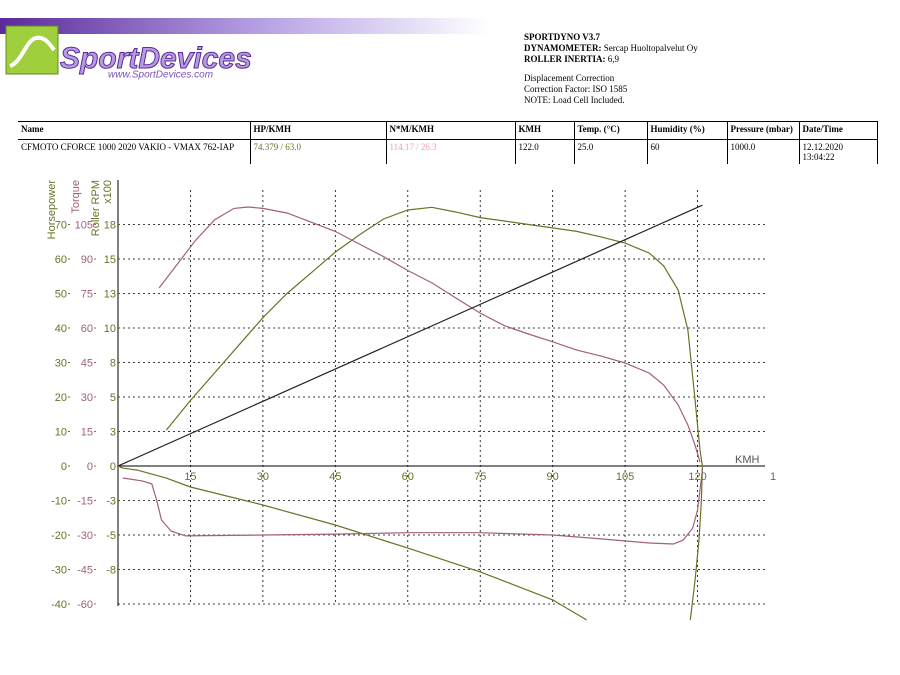 This screenshot has width=900, height=675. I want to click on y-axis-label: Roller RPM, so click(96, 208).